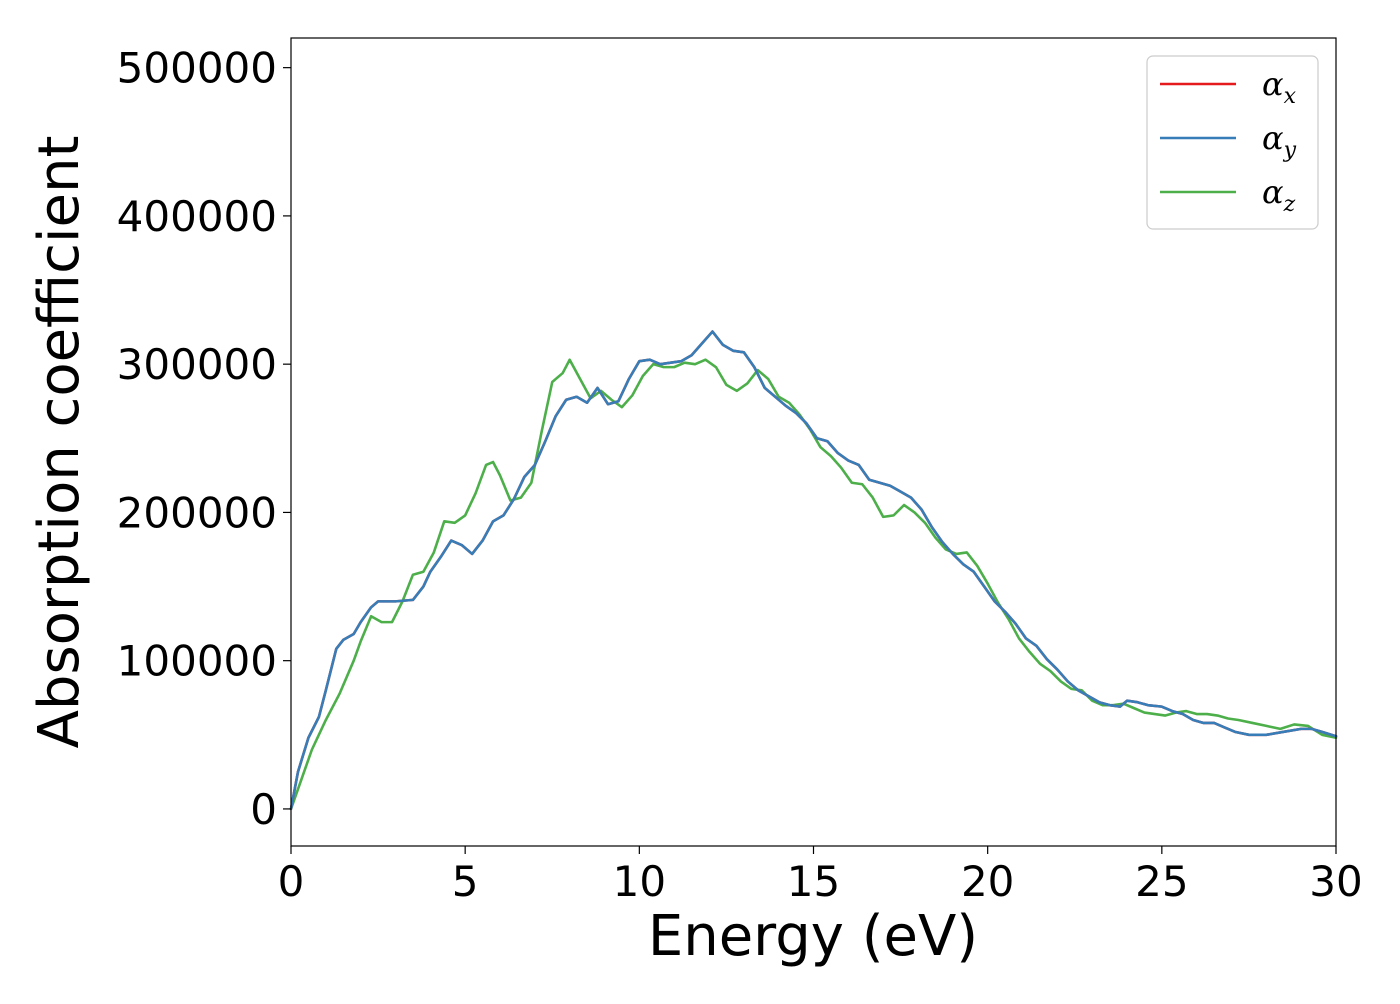  Describe the element at coordinates (1232, 142) in the screenshot. I see `legend-box` at that location.